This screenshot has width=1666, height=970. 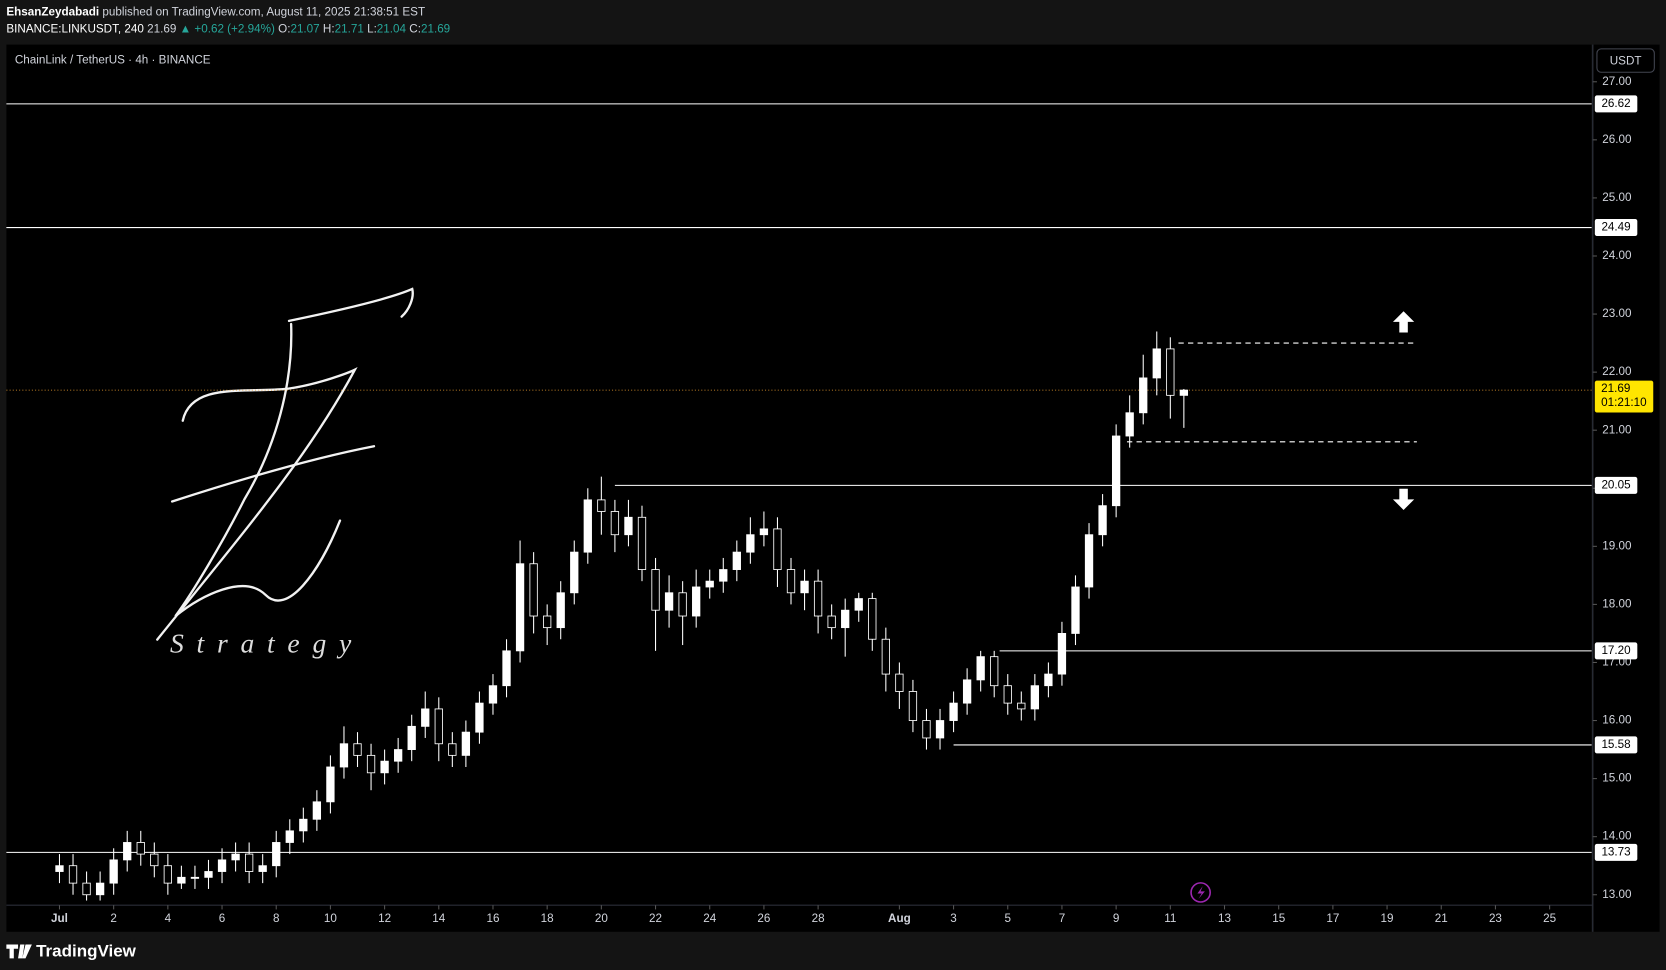 I want to click on event-icon, so click(x=1200, y=892).